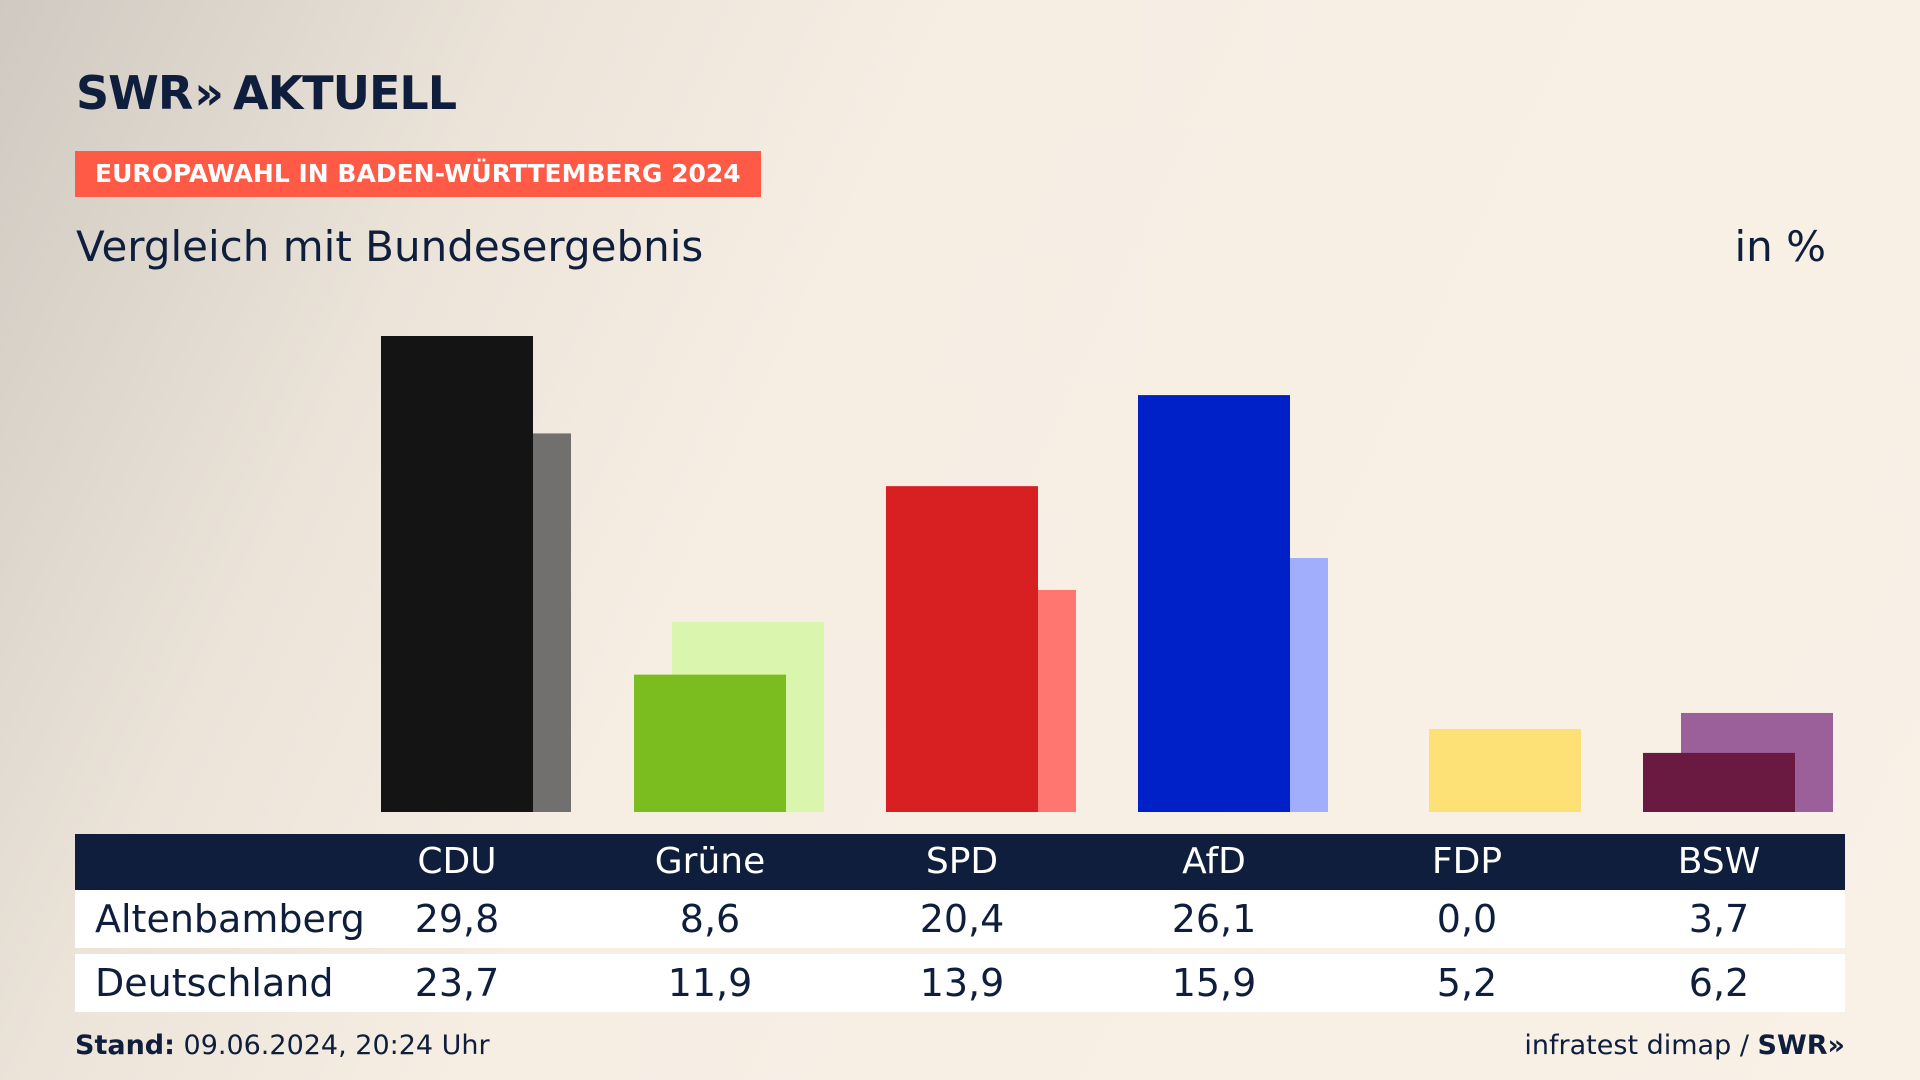  Describe the element at coordinates (457, 983) in the screenshot. I see `table-cell: 23,7` at that location.